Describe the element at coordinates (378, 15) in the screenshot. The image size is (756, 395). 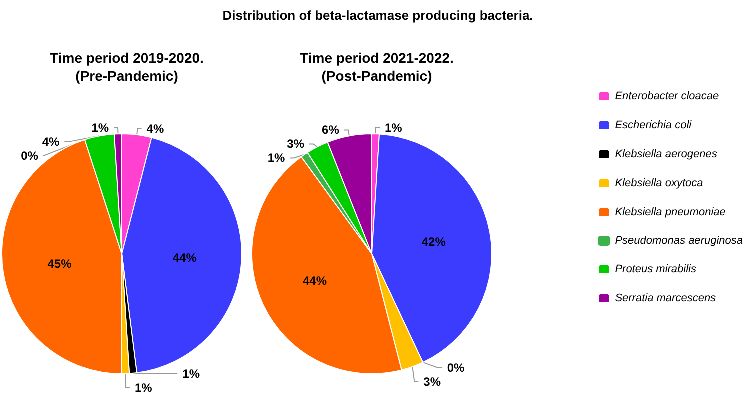
I see `chart-title: Distribution of beta-lactamase producing bacteria.` at that location.